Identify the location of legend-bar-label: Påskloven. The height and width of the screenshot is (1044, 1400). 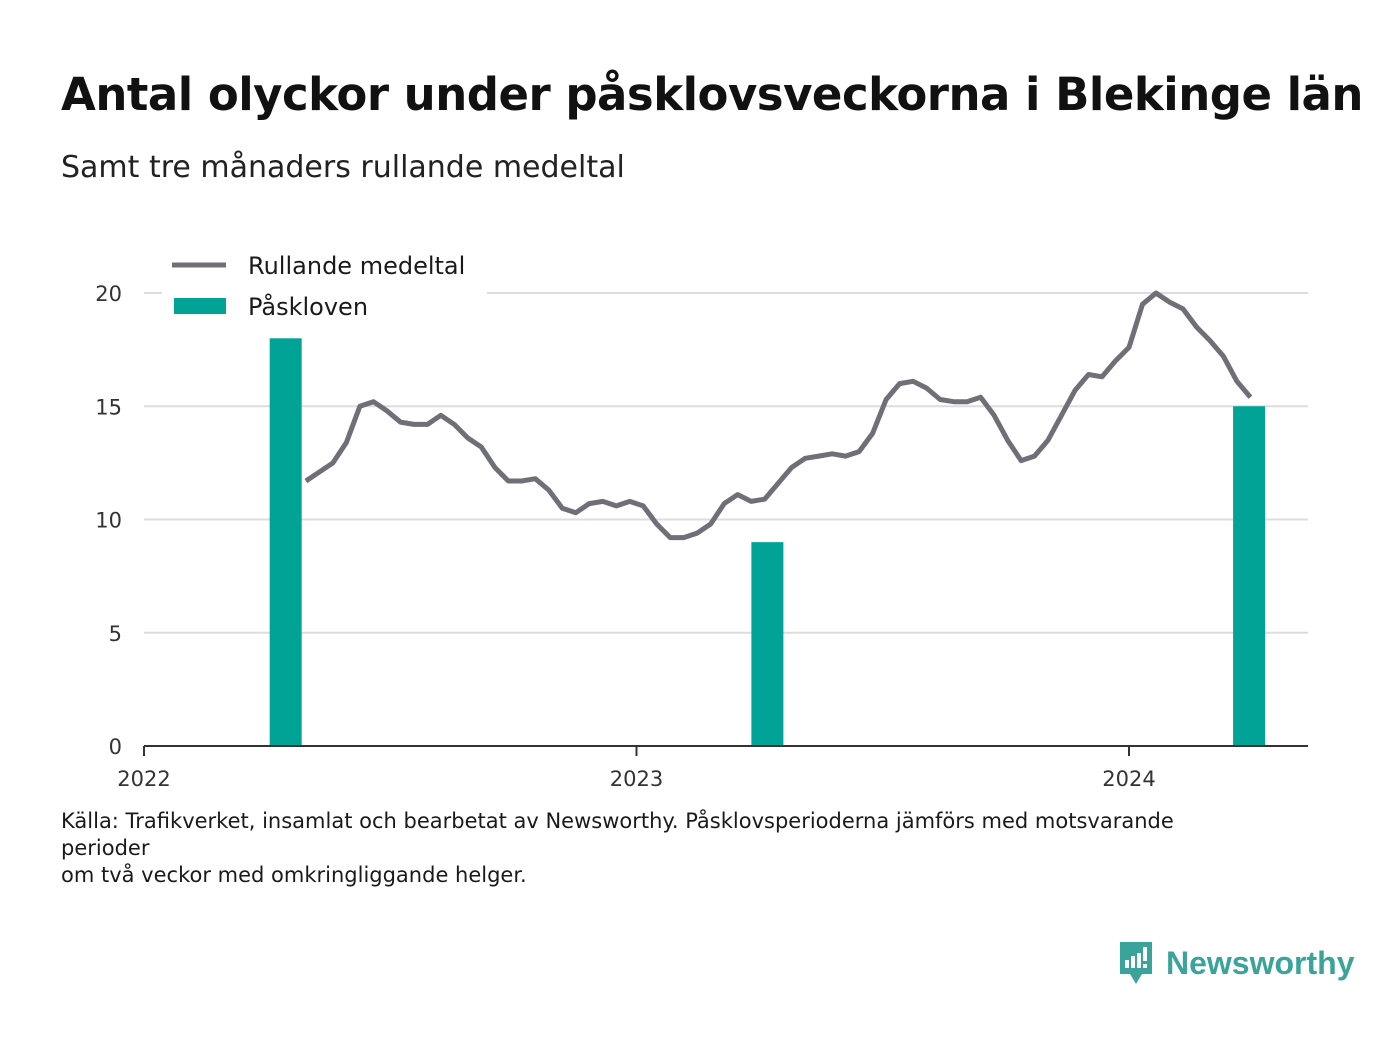
(308, 306).